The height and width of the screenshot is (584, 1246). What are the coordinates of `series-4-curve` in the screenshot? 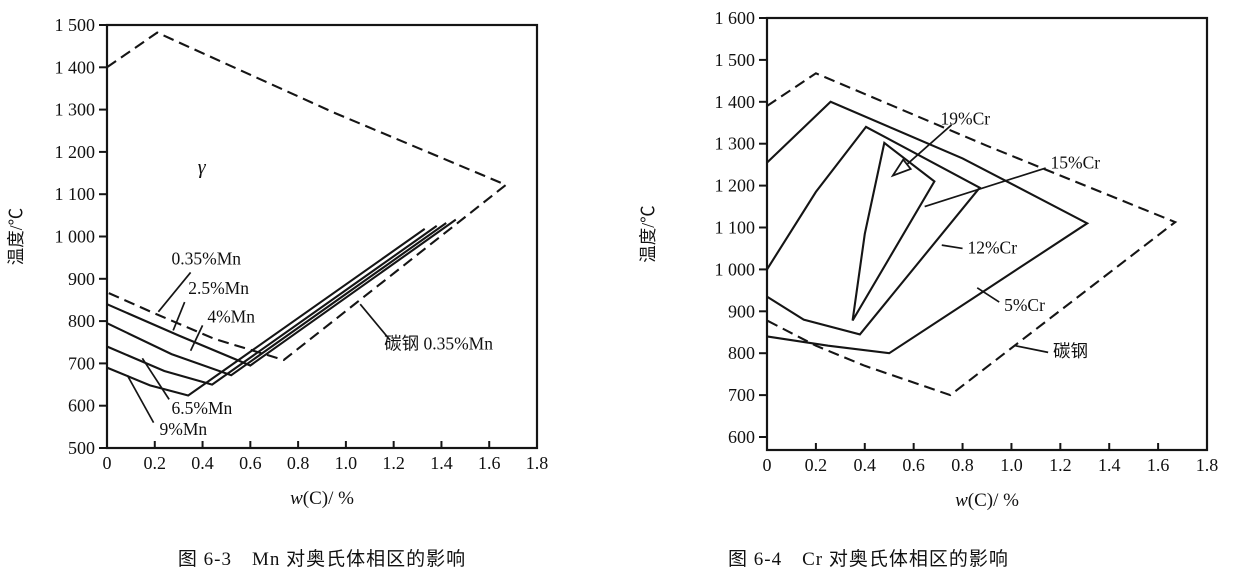 It's located at (266, 312).